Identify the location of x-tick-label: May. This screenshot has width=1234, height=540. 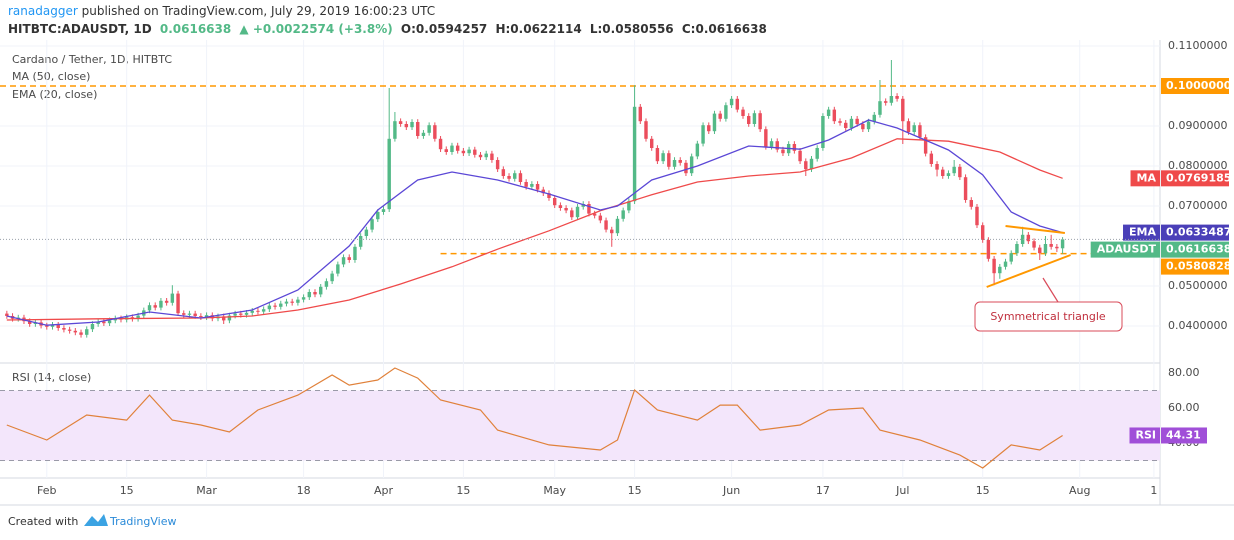
(554, 490).